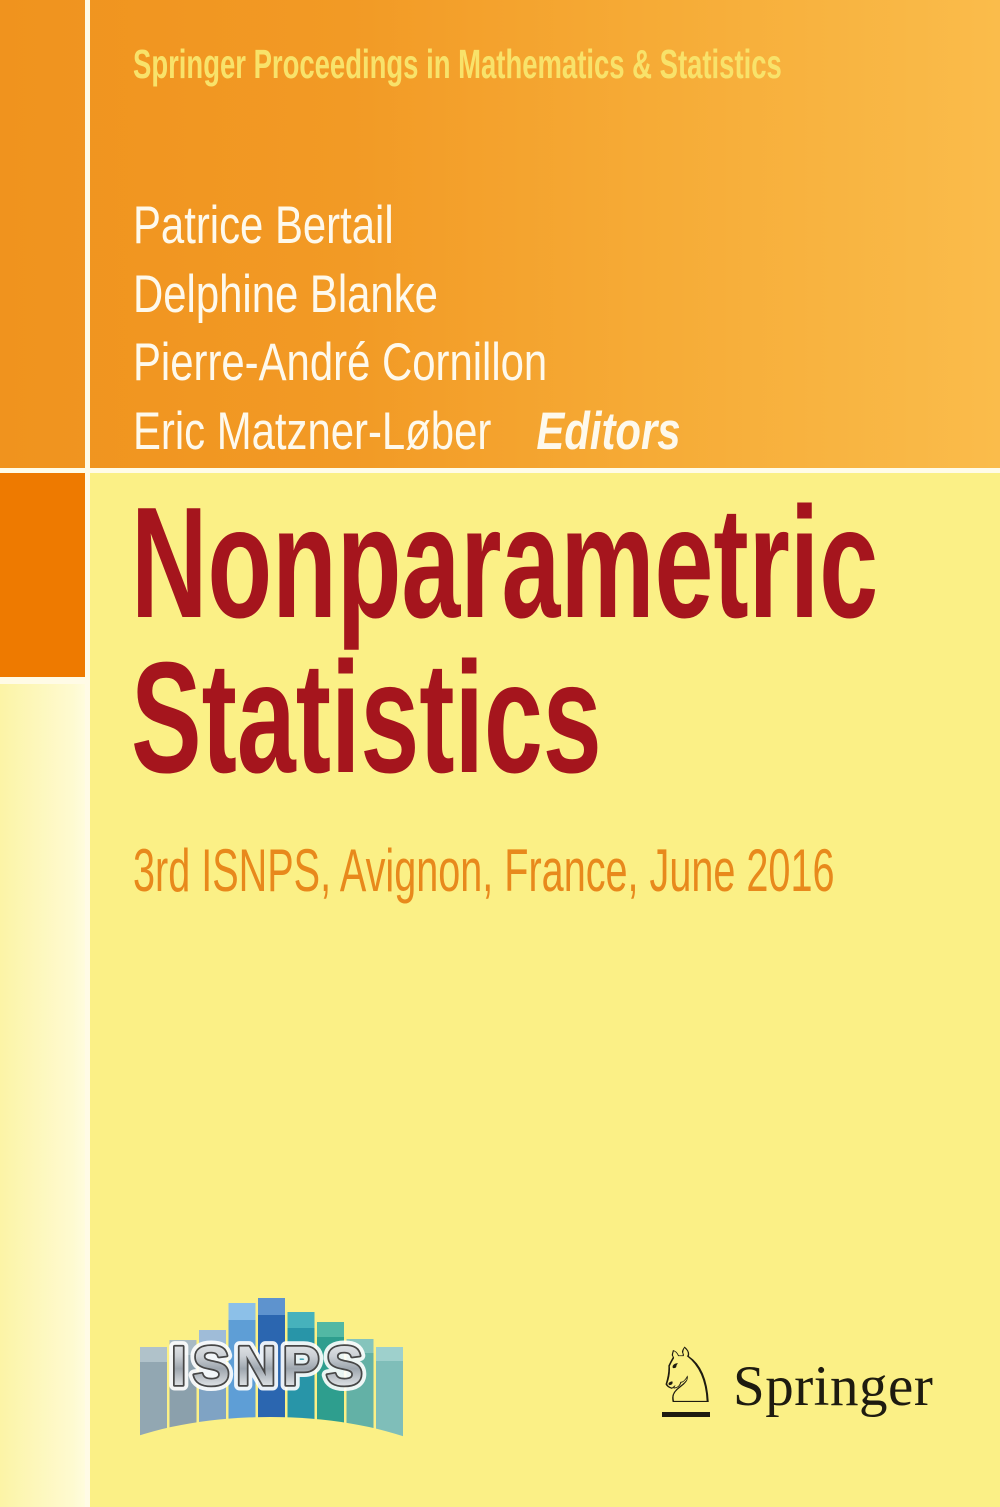  What do you see at coordinates (285, 294) in the screenshot?
I see `author-name: Delphine Blanke` at bounding box center [285, 294].